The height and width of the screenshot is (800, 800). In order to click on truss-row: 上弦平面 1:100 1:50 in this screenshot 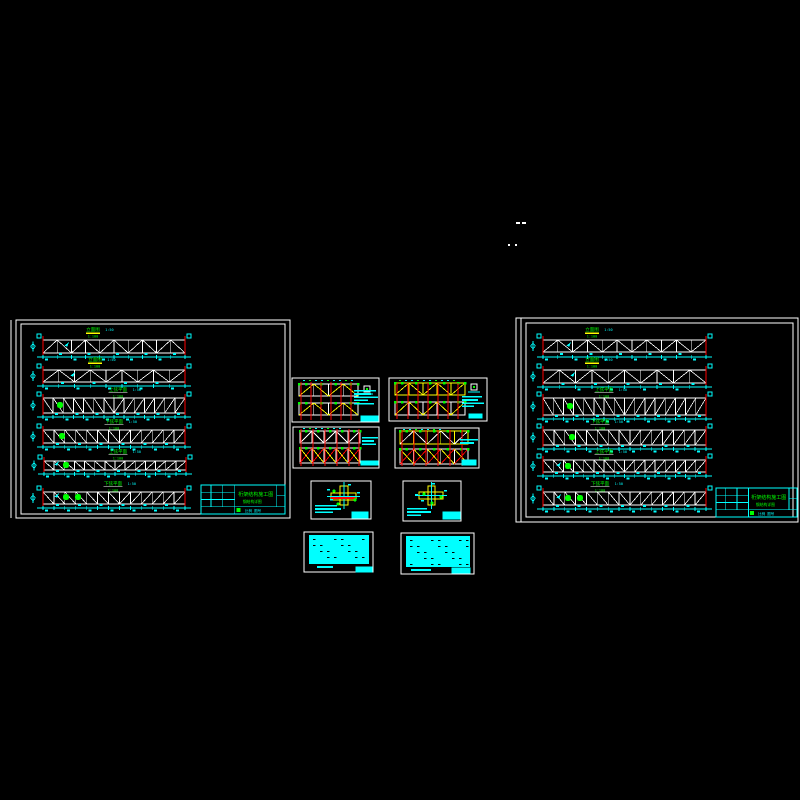, I will do `click(112, 463)`.